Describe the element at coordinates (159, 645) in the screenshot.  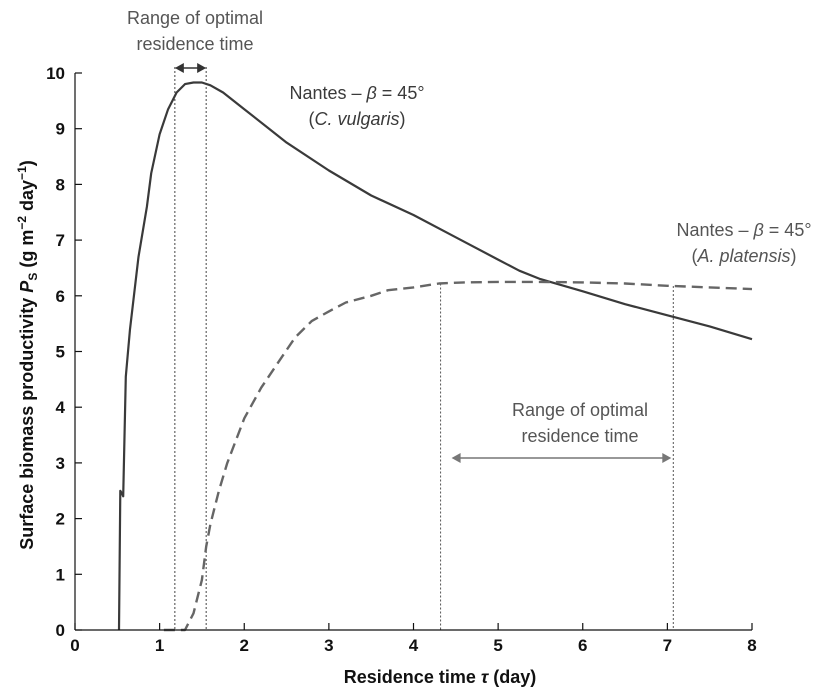
I see `x-tick-label: 1` at that location.